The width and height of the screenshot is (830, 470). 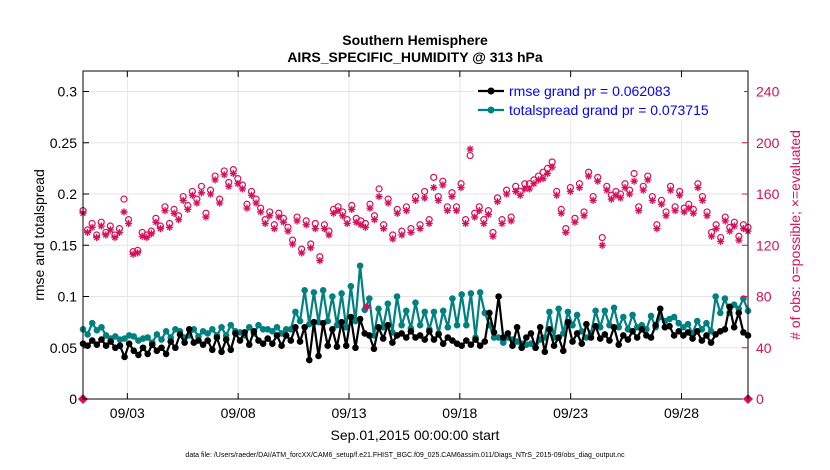 I want to click on obs-highlight-marker, so click(x=366, y=306).